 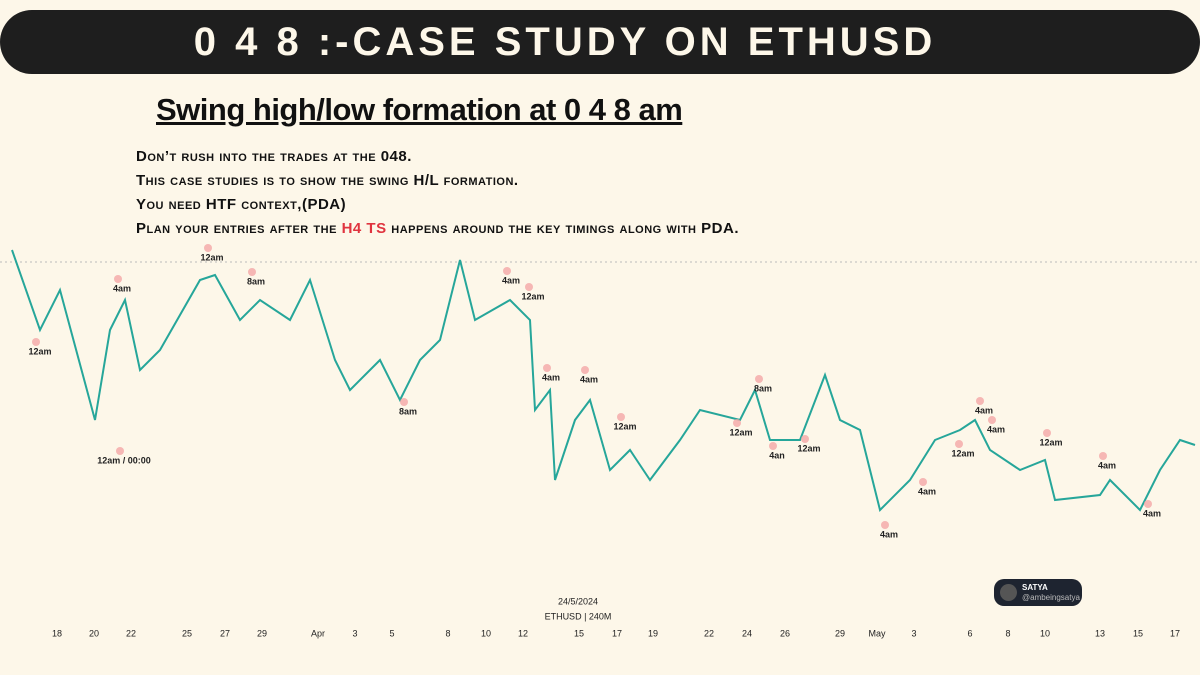 What do you see at coordinates (565, 42) in the screenshot?
I see `title: 0 4 8 :-CASE STUDY ON ETHUSD` at bounding box center [565, 42].